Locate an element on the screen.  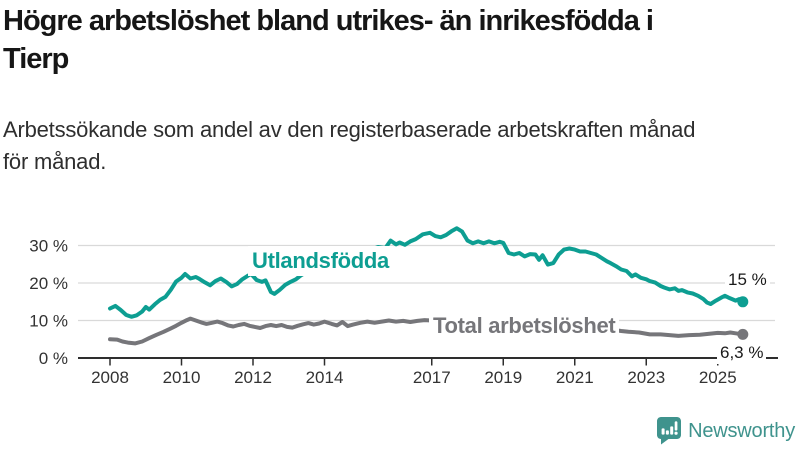
chart-subtitle-line-2: för månad. is located at coordinates (55, 161).